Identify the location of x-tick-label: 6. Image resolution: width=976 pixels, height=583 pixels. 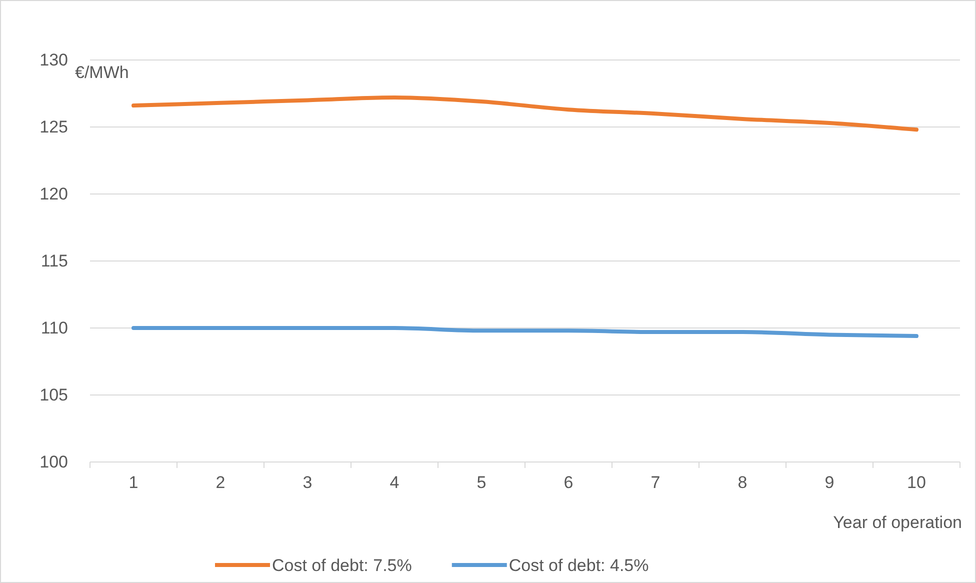
(569, 482).